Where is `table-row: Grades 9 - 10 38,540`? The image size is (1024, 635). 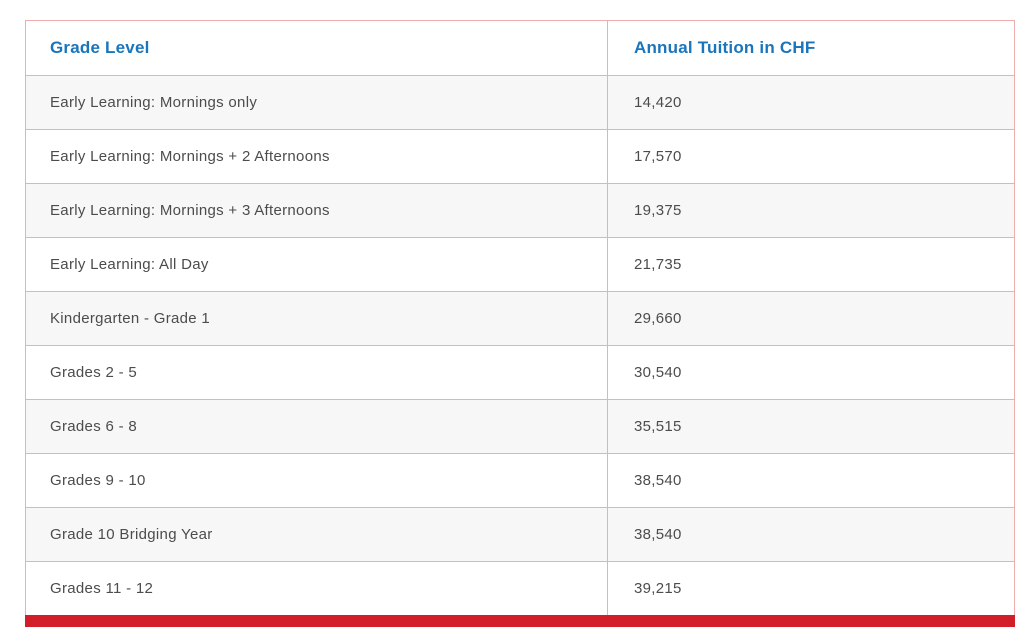
table-row: Grades 9 - 10 38,540 is located at coordinates (520, 480).